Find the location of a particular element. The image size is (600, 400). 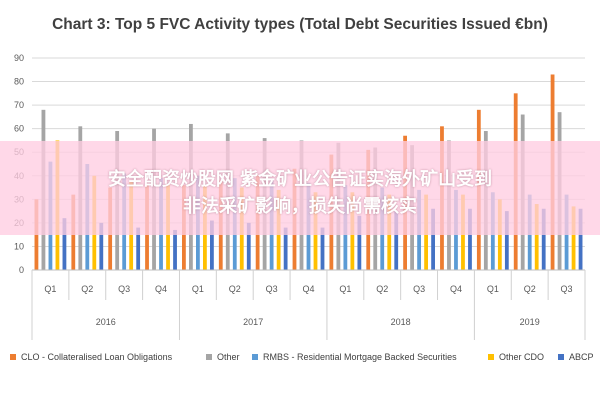

y-tick-label: 90 is located at coordinates (19, 58).